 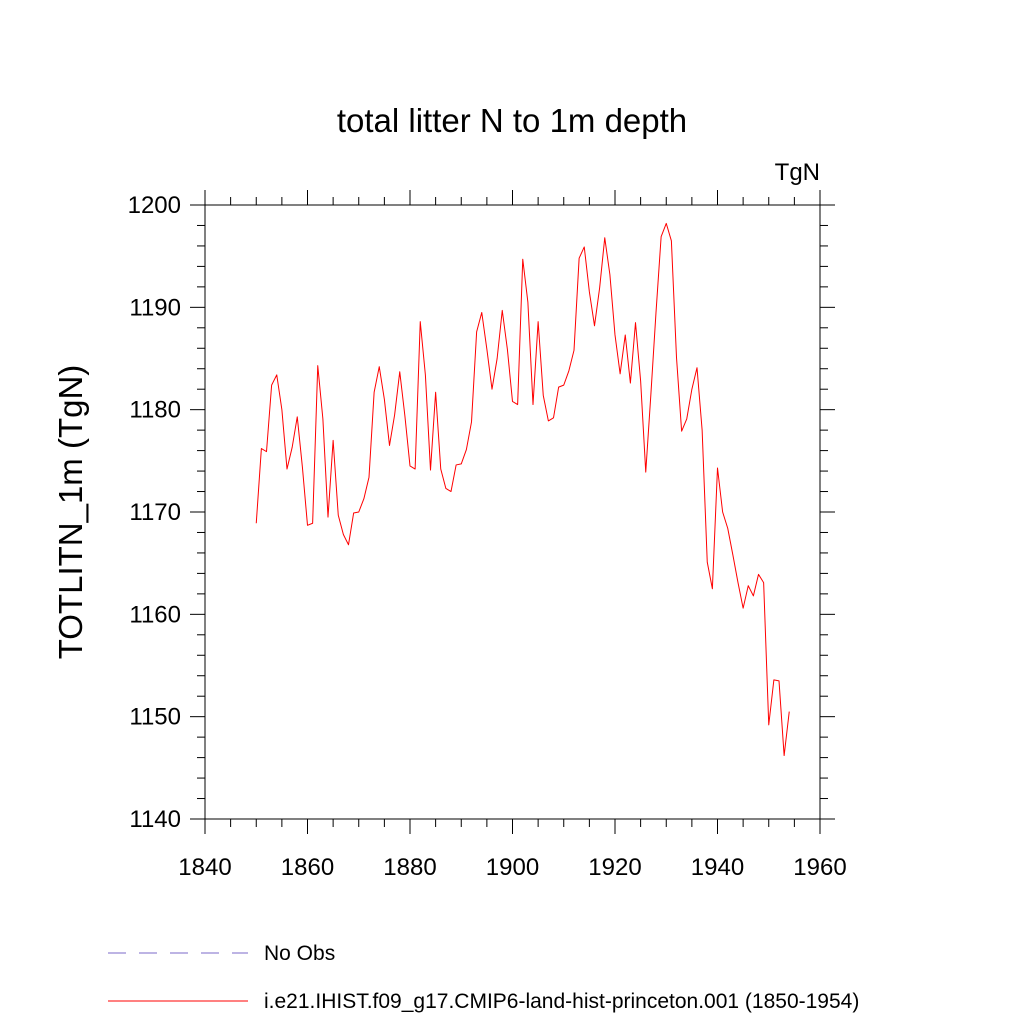 I want to click on y-tick-label: 1170, so click(x=155, y=512).